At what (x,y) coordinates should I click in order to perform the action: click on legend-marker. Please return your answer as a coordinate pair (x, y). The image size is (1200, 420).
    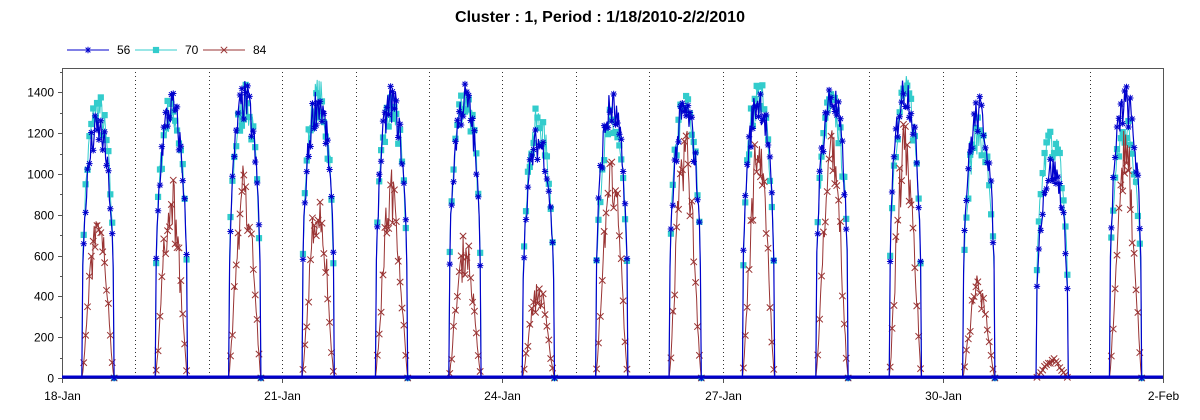
    Looking at the image, I should click on (88, 50).